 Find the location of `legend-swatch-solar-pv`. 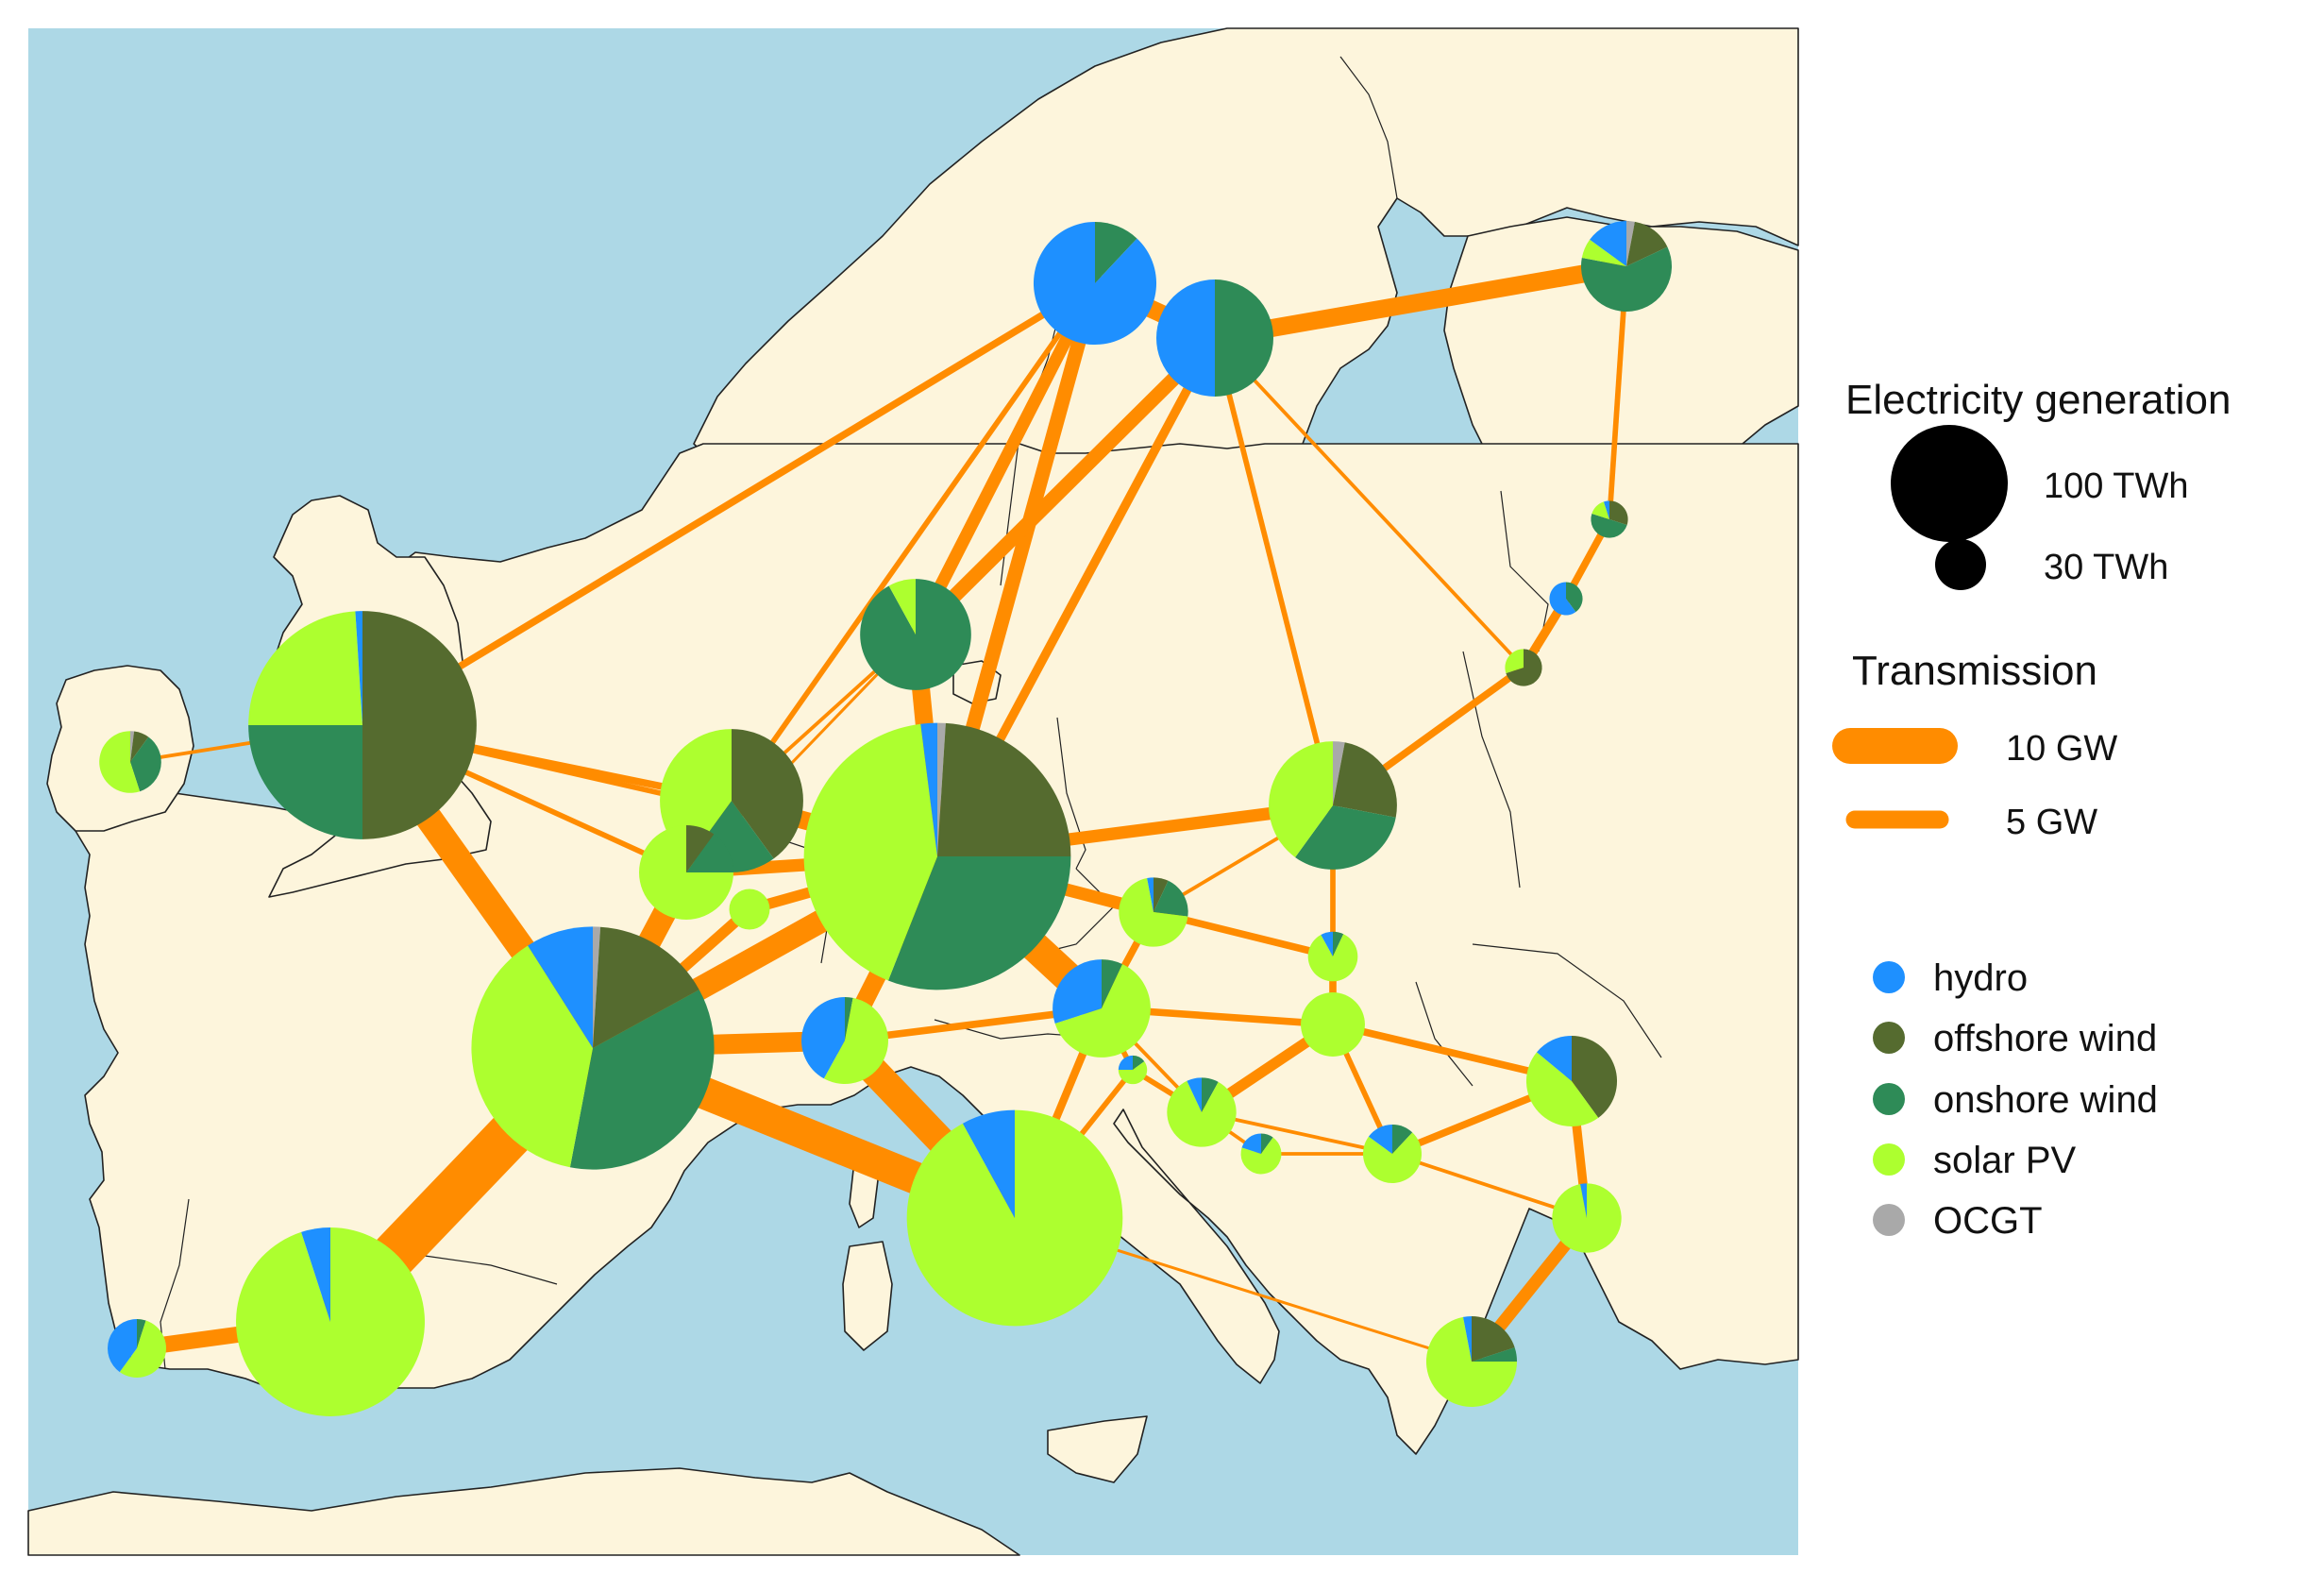

legend-swatch-solar-pv is located at coordinates (1889, 1159).